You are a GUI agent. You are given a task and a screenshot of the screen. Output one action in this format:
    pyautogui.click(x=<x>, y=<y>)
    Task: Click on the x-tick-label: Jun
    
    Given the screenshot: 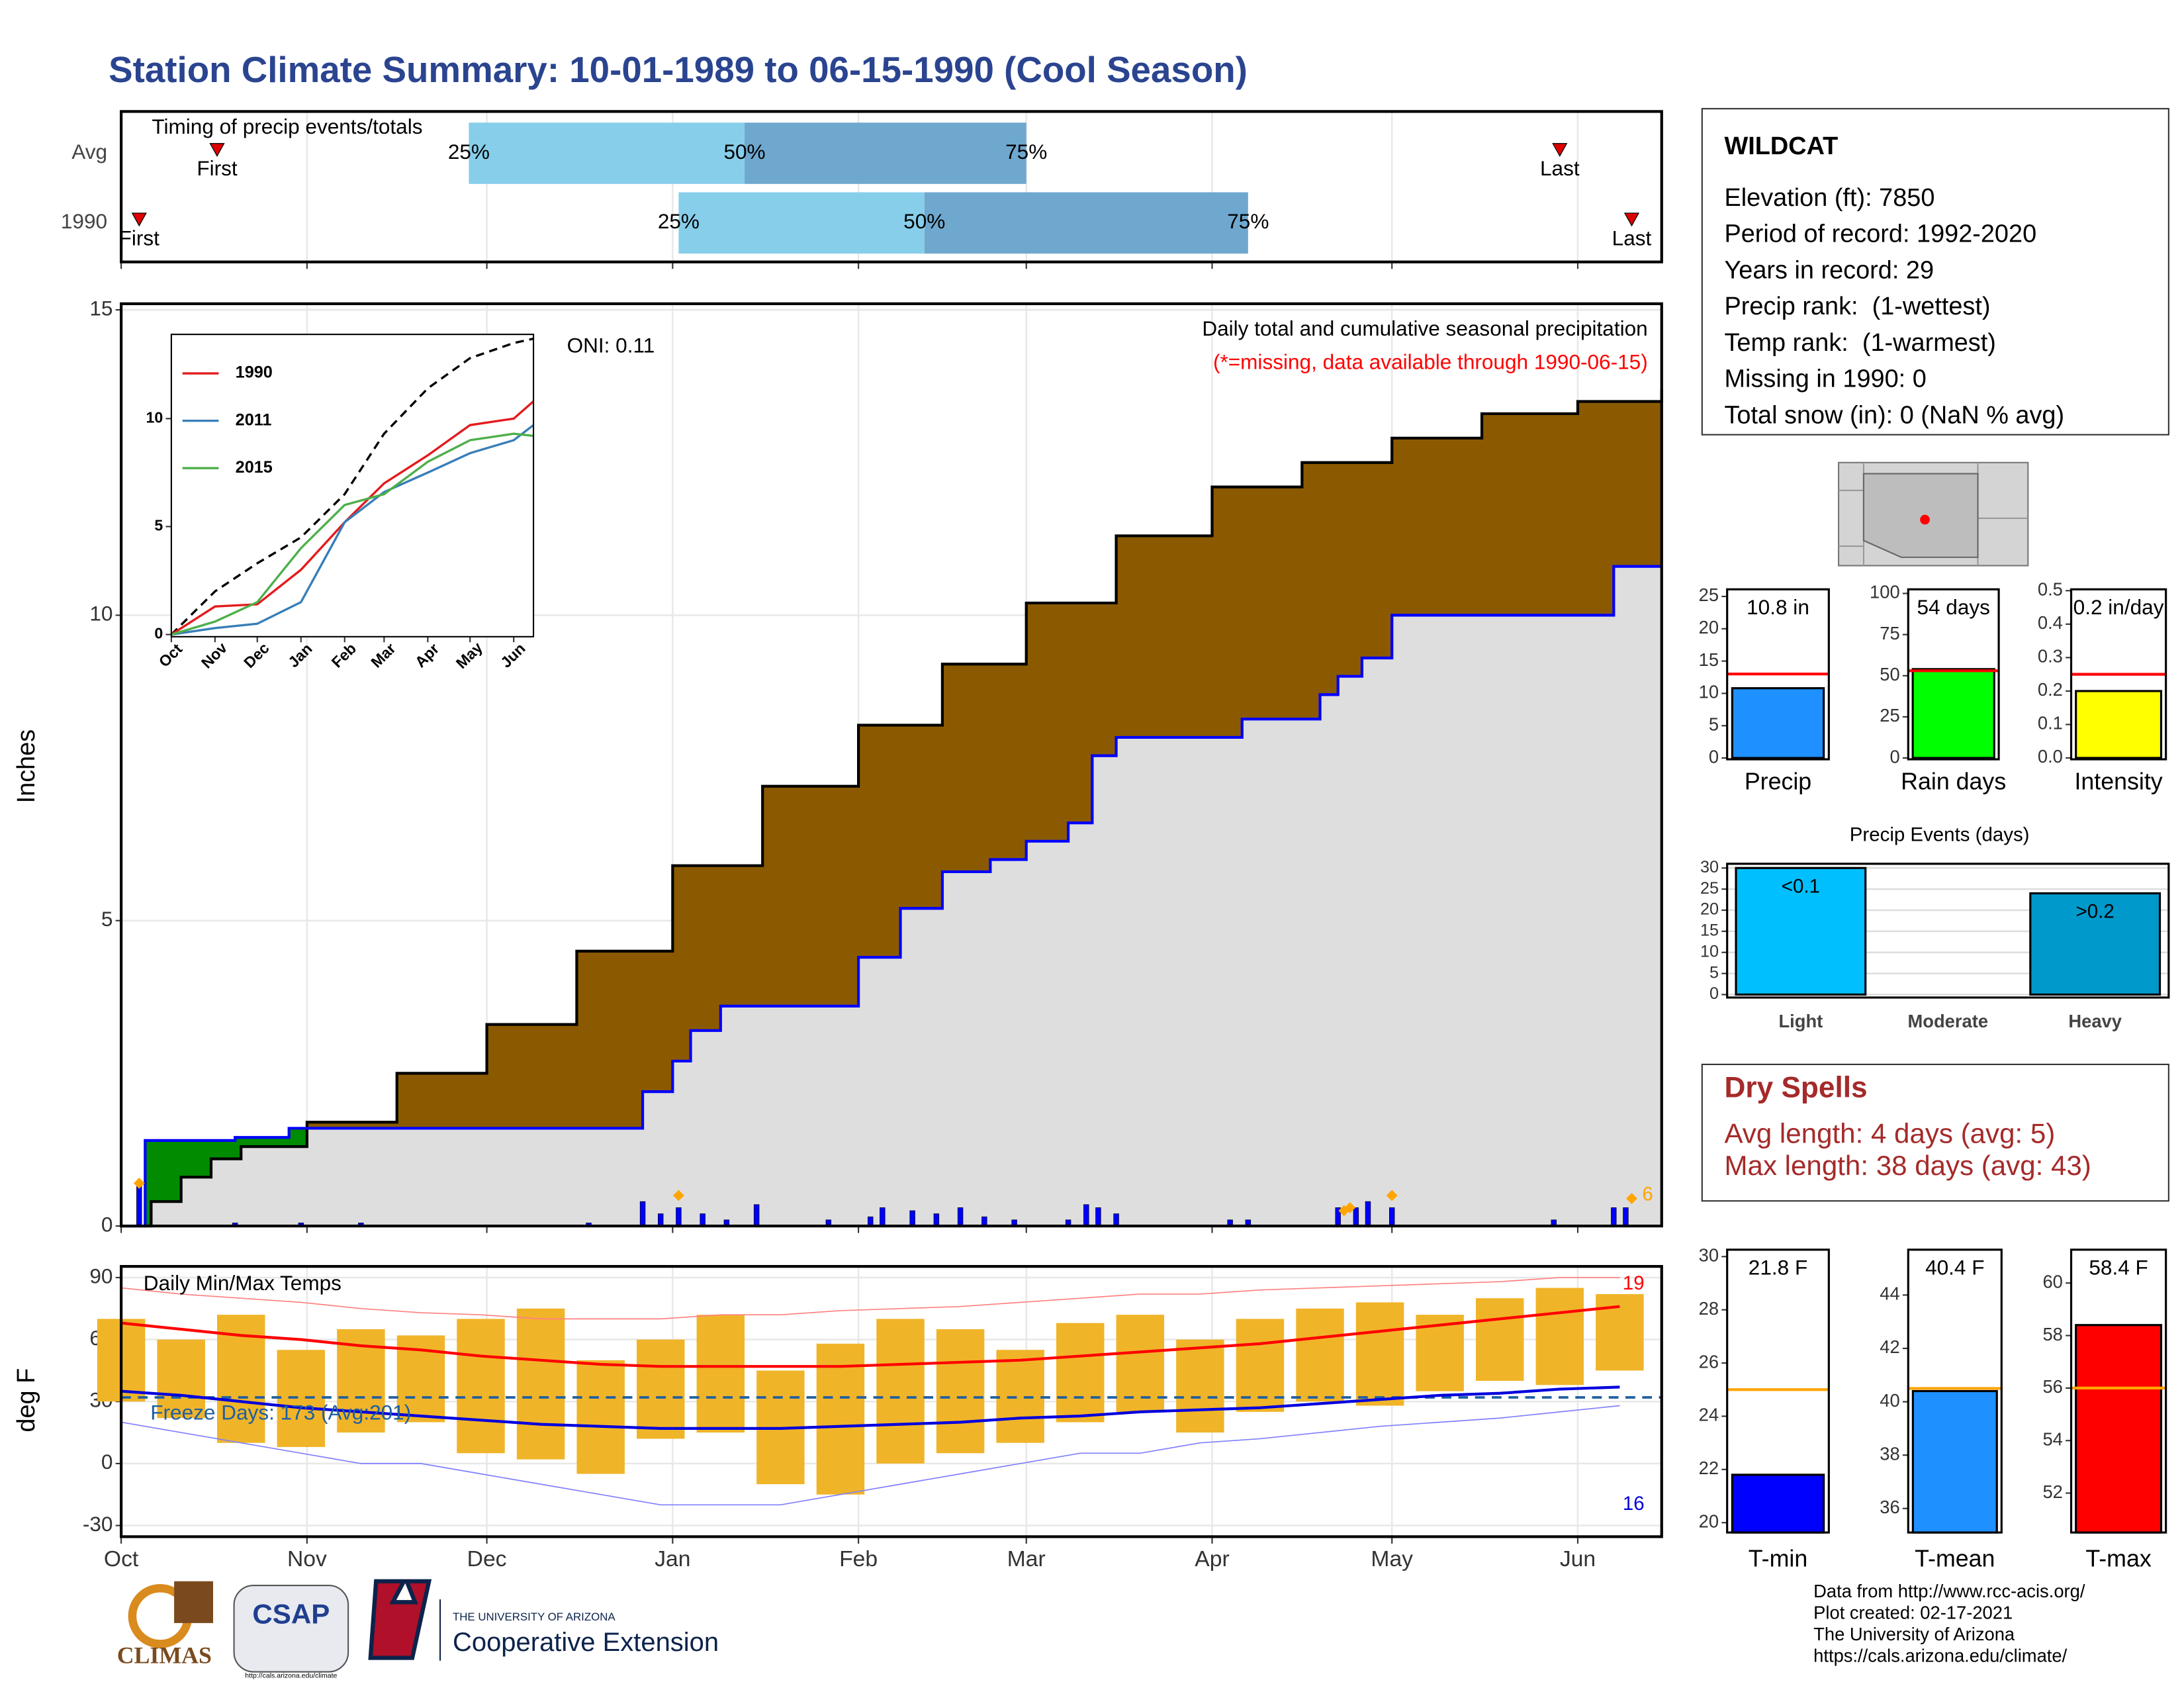 What is the action you would take?
    pyautogui.click(x=1578, y=1559)
    